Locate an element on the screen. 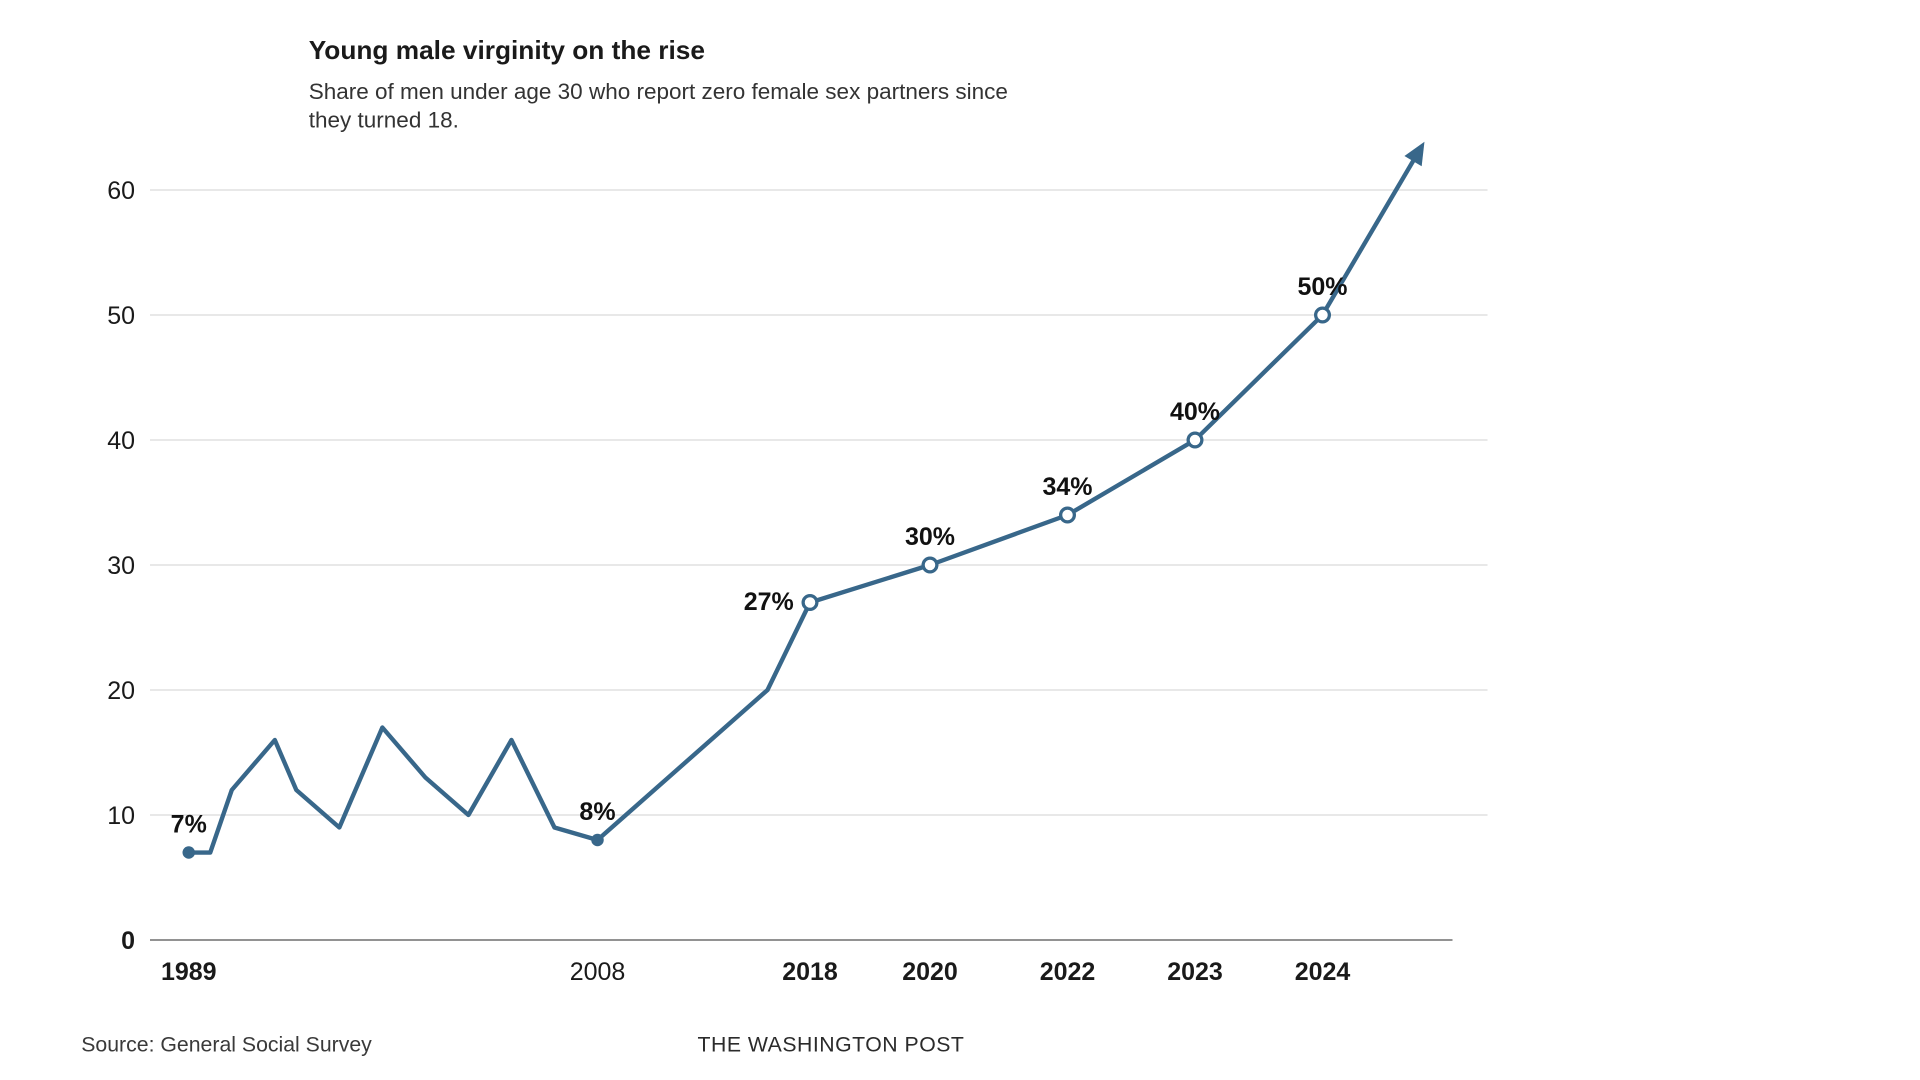 The image size is (1920, 1080). source-text: Source: General Social Survey is located at coordinates (226, 1044).